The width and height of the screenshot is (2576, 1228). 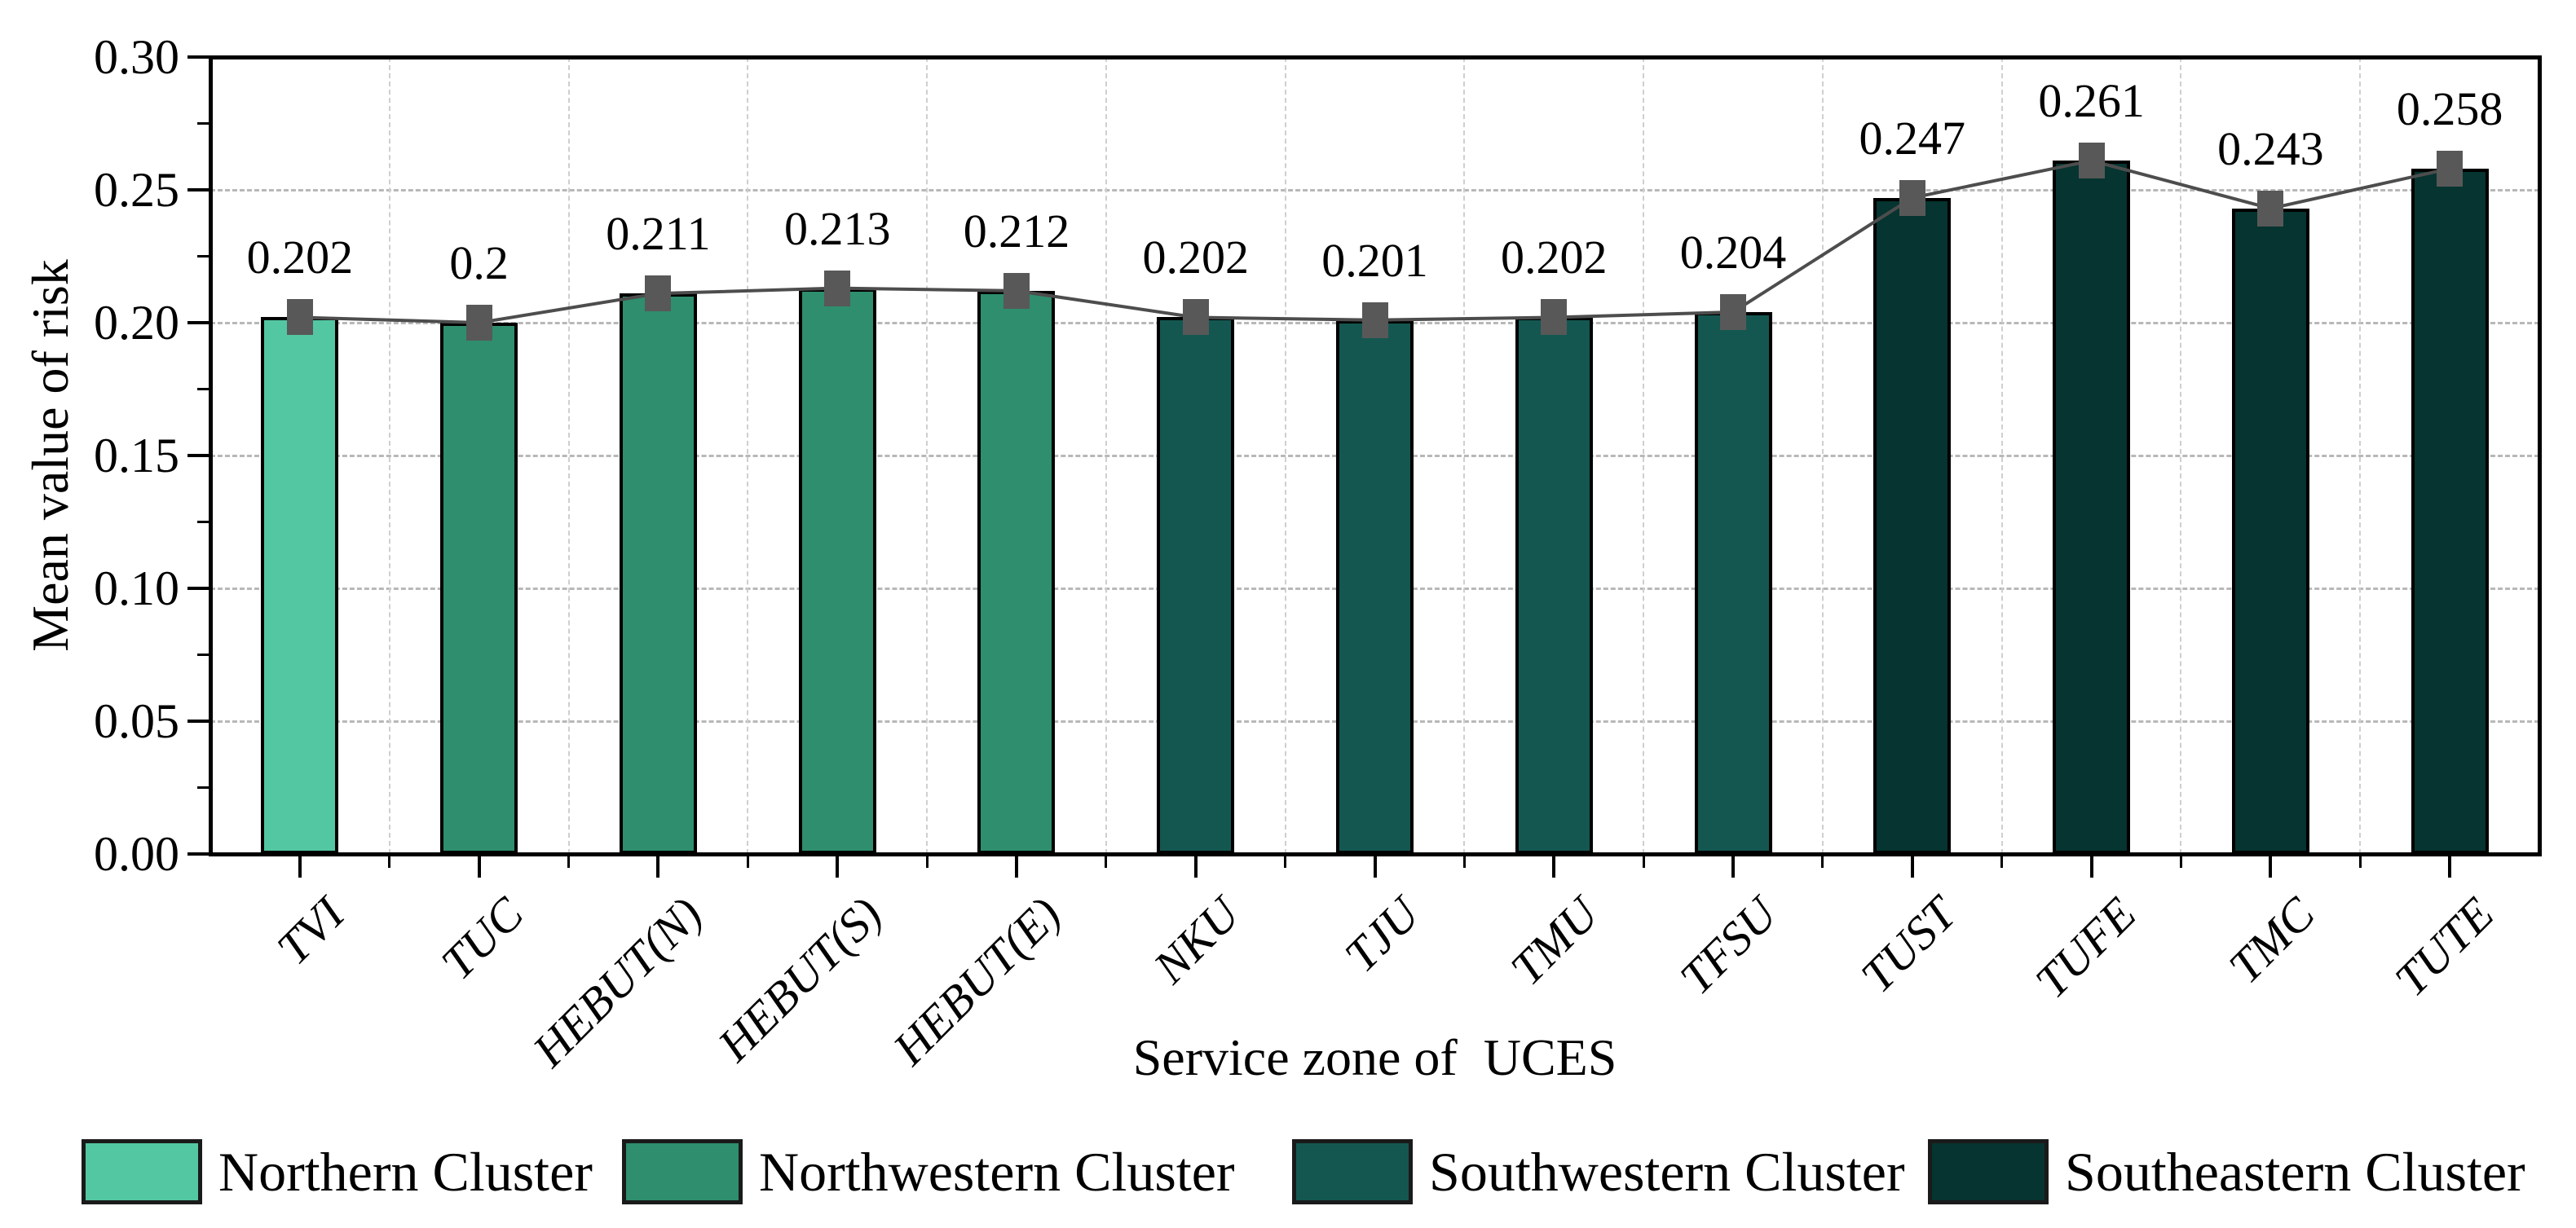 I want to click on value-label-TMU: 0.202, so click(x=1554, y=257).